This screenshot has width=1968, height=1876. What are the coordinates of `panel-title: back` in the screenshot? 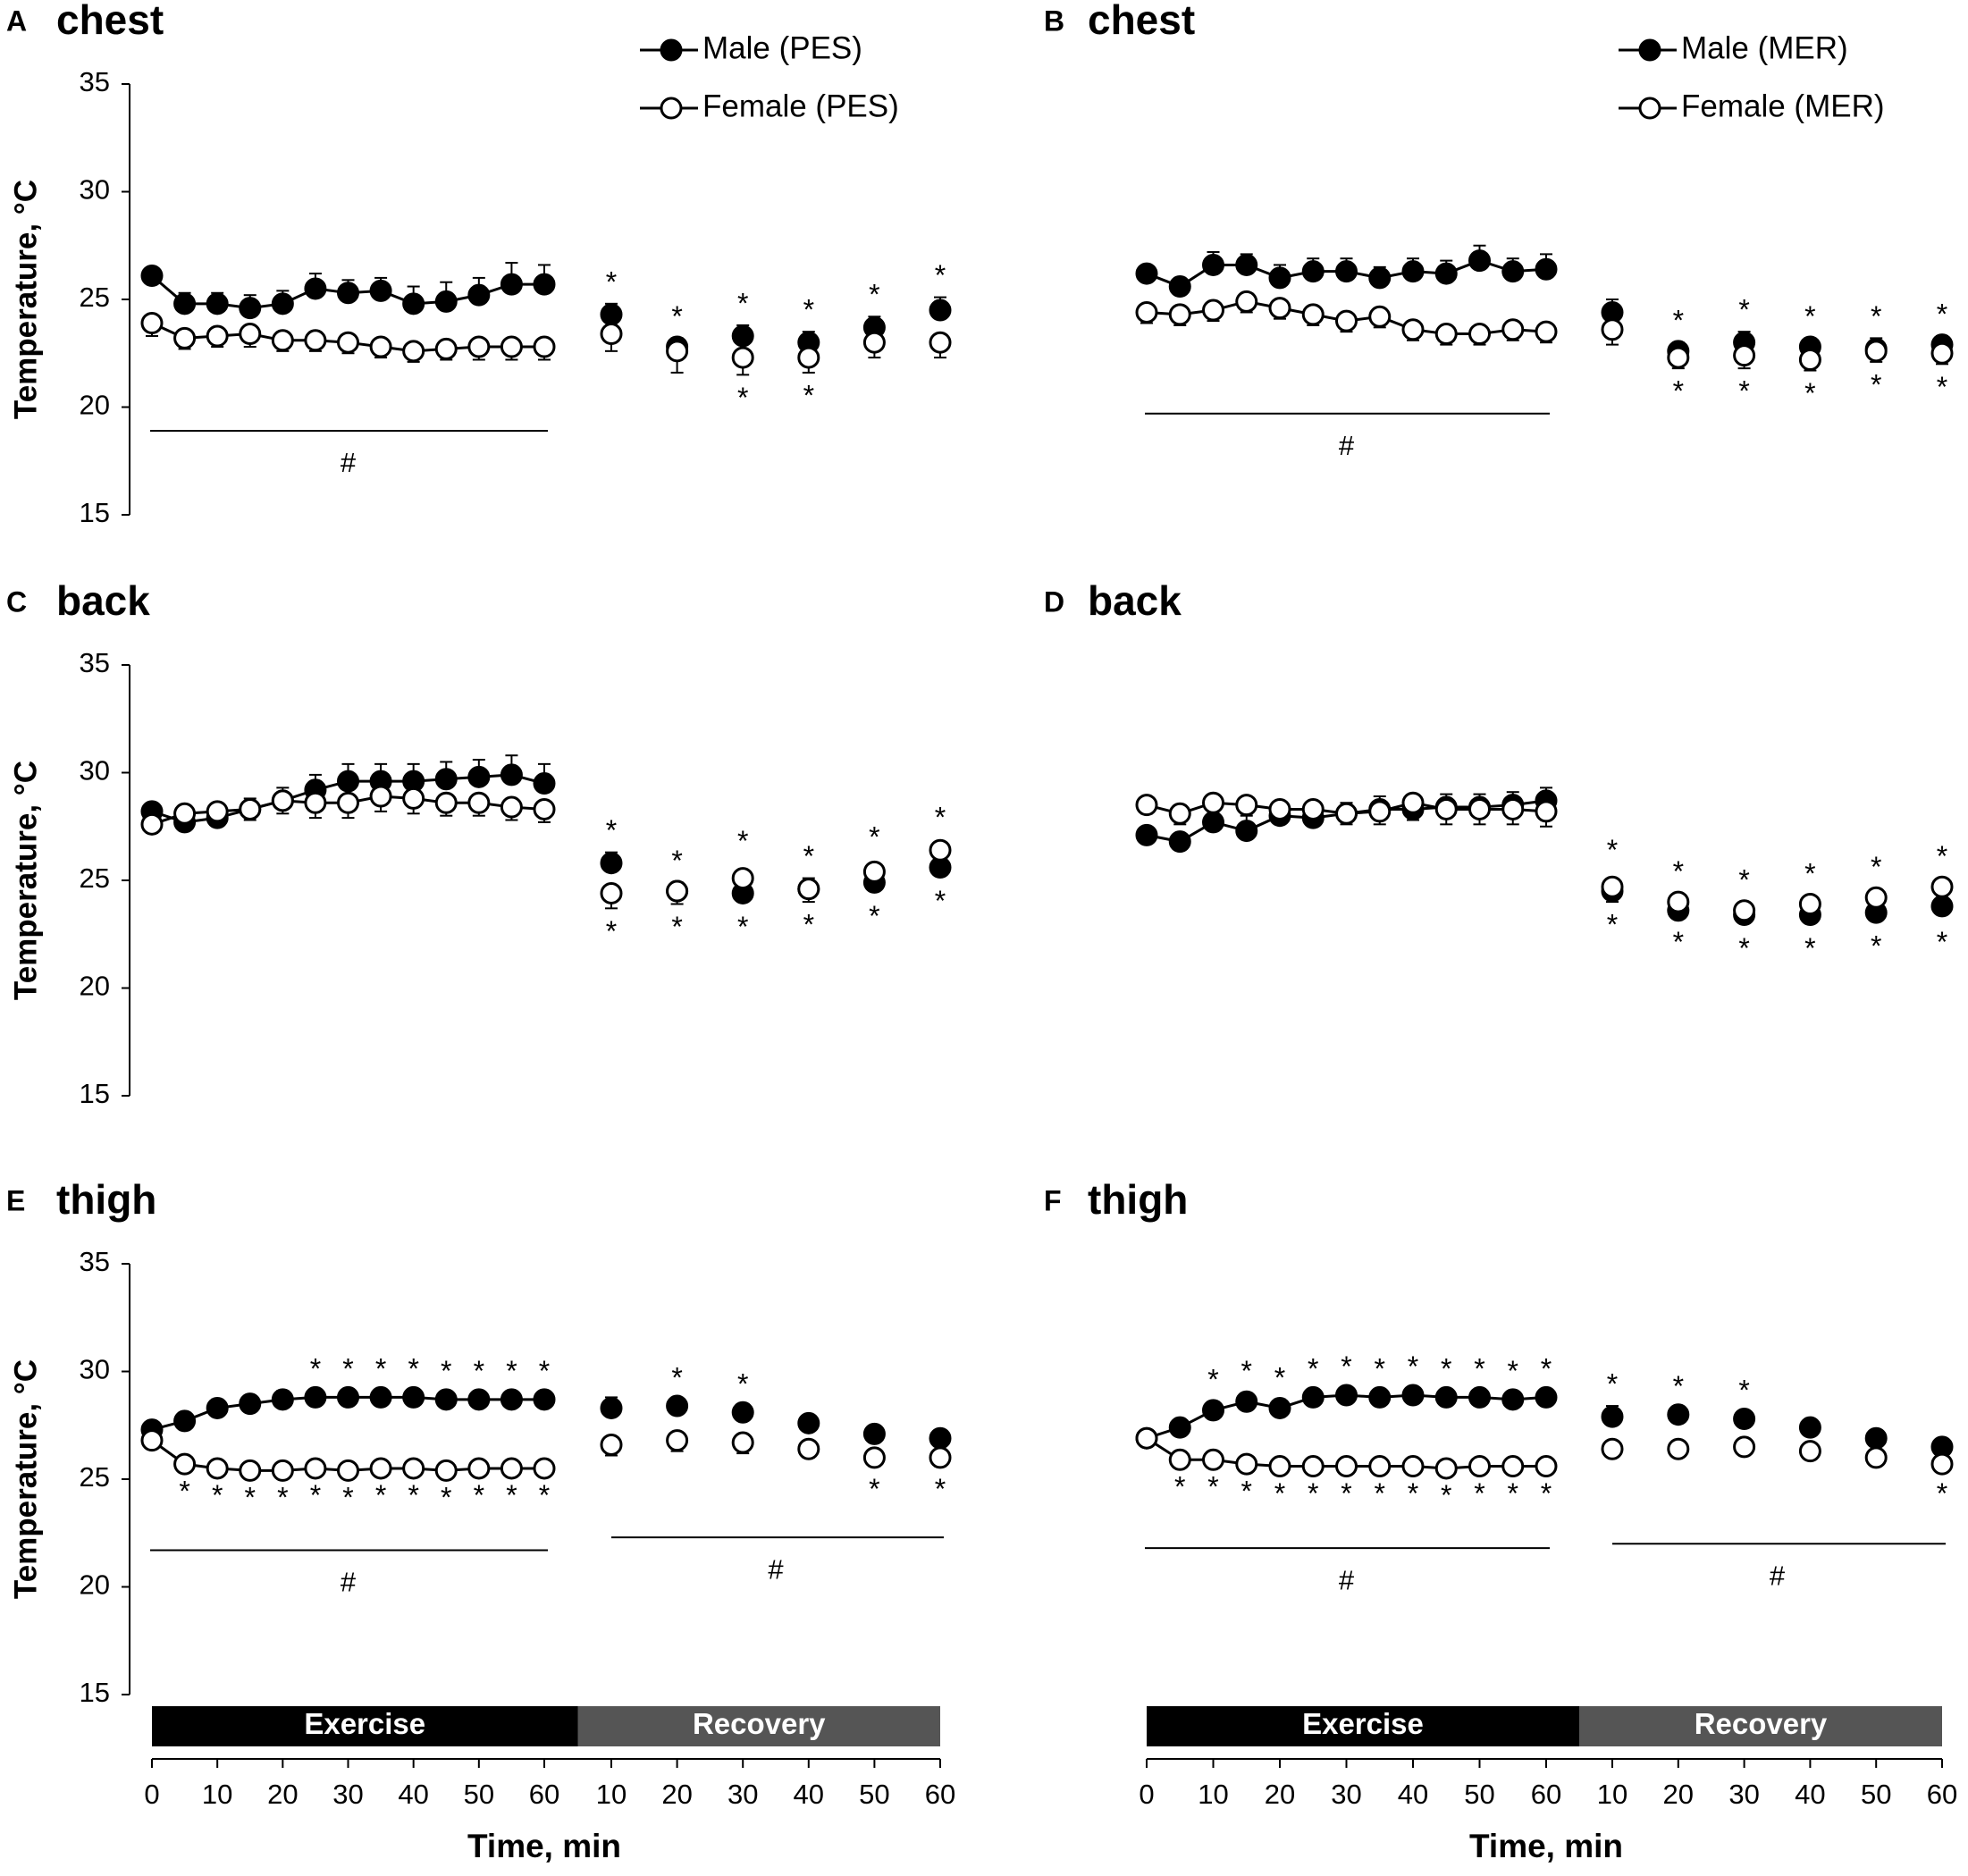 It's located at (1135, 600).